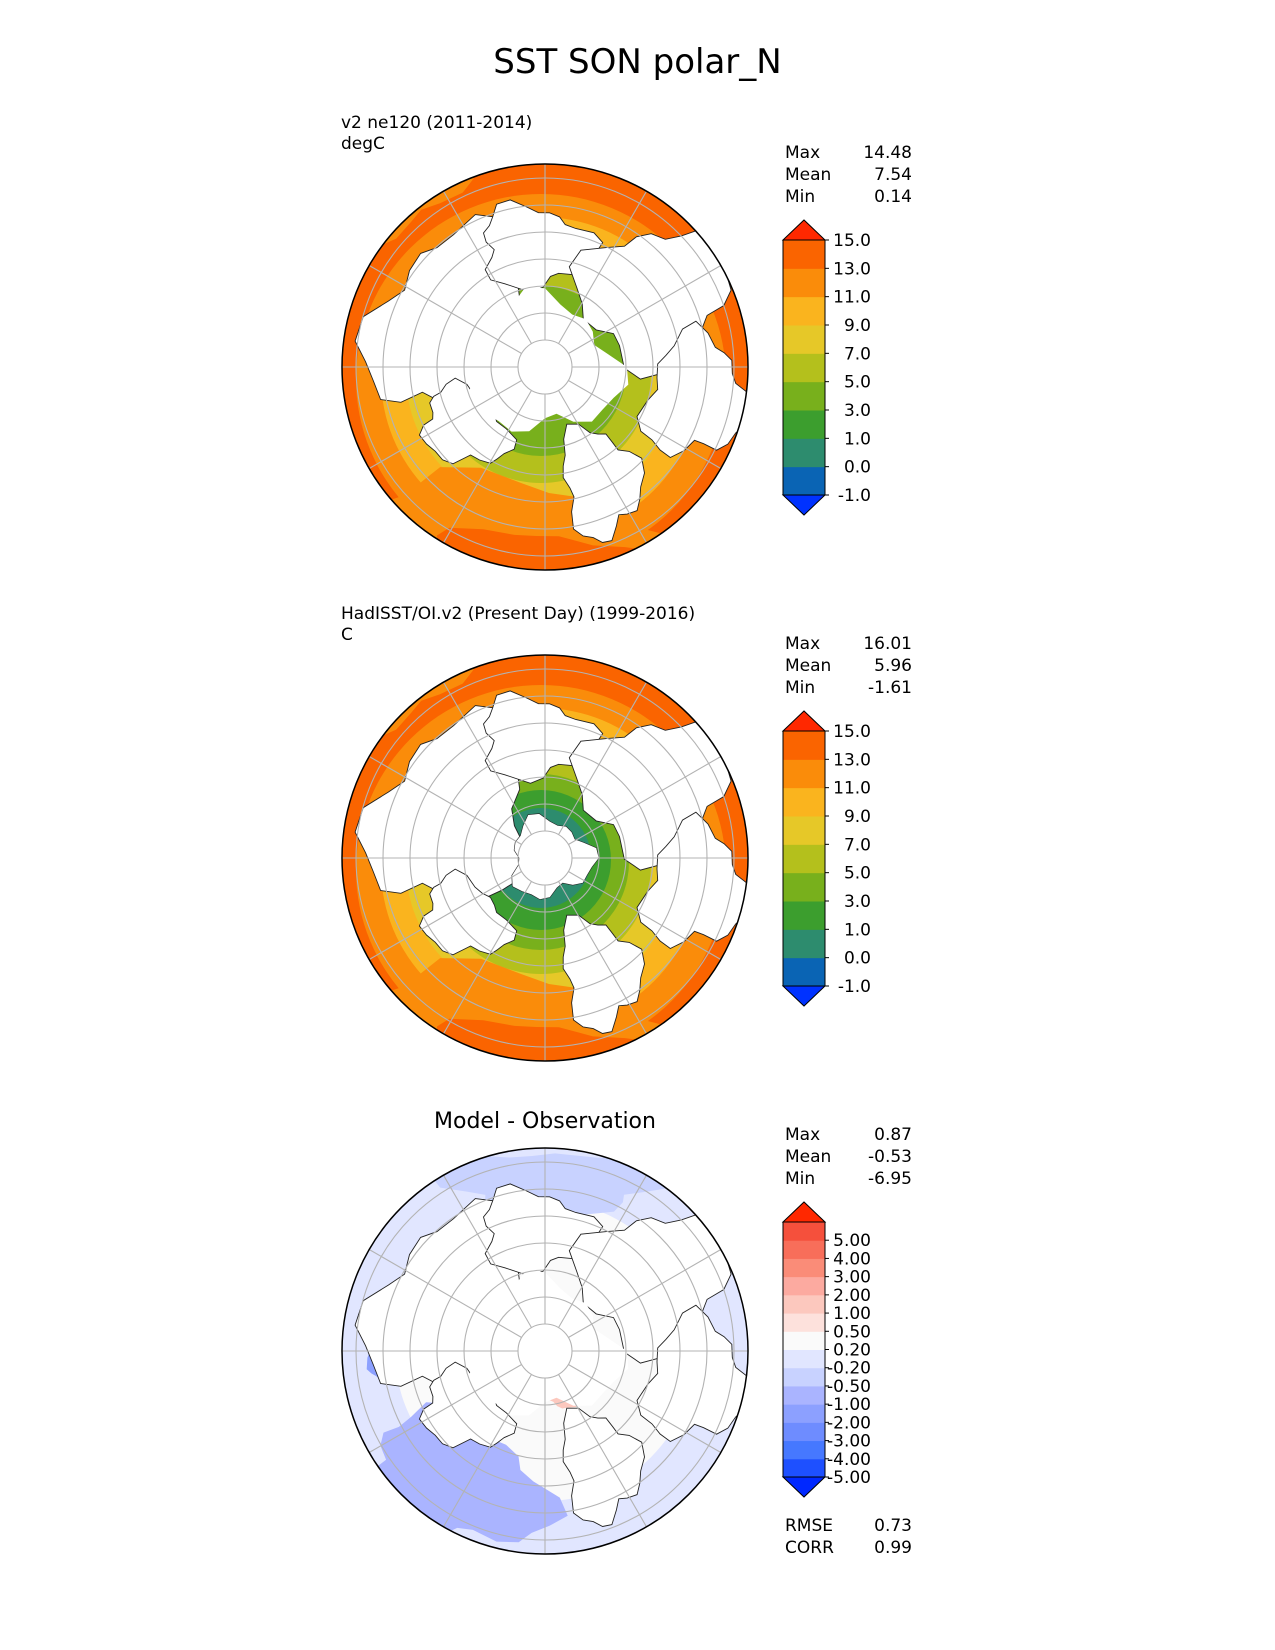  Describe the element at coordinates (848, 644) in the screenshot. I see `stat-row-max: Max 16.01` at that location.